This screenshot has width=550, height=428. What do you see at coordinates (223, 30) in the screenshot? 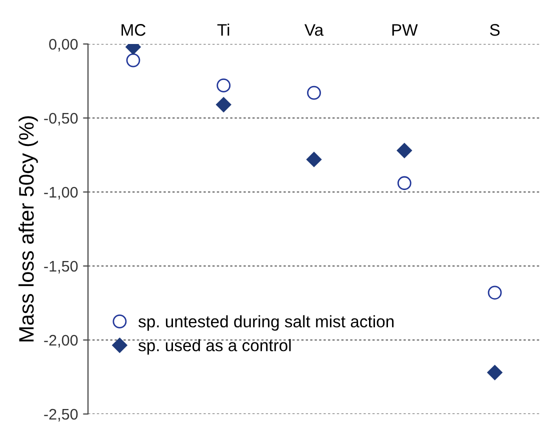
I see `x-tick-label: Ti` at bounding box center [223, 30].